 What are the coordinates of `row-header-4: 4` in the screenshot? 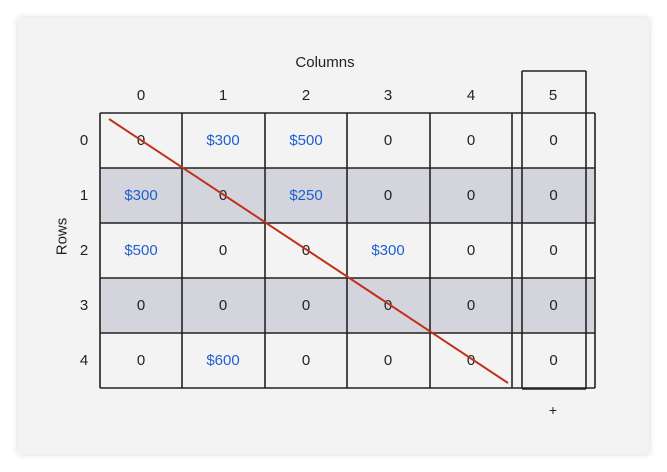 It's located at (84, 360).